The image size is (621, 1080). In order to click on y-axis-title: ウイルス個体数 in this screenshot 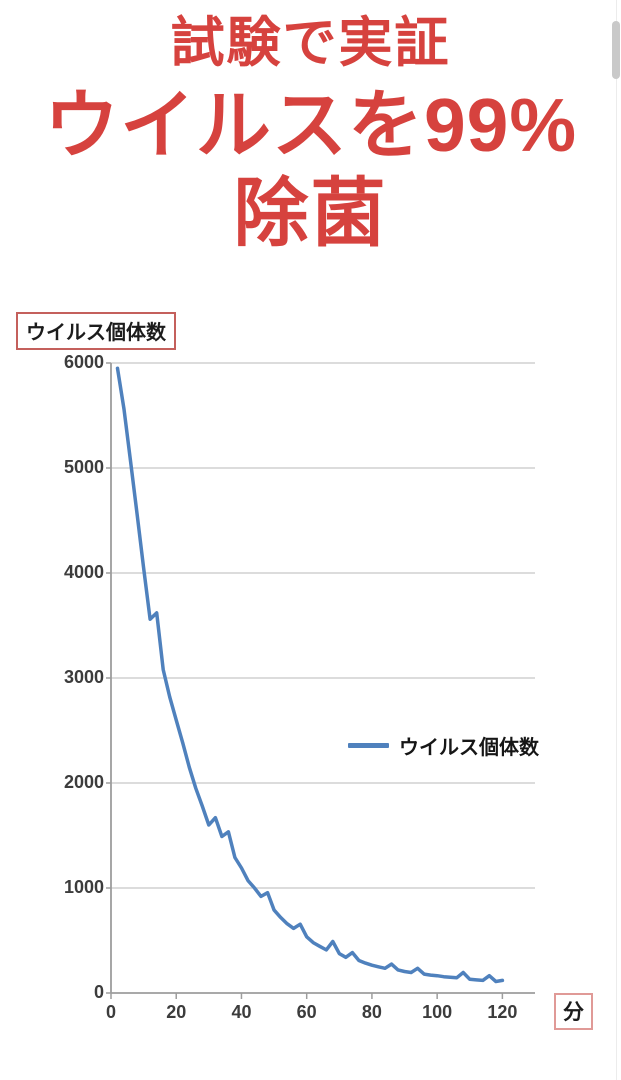, I will do `click(96, 333)`.